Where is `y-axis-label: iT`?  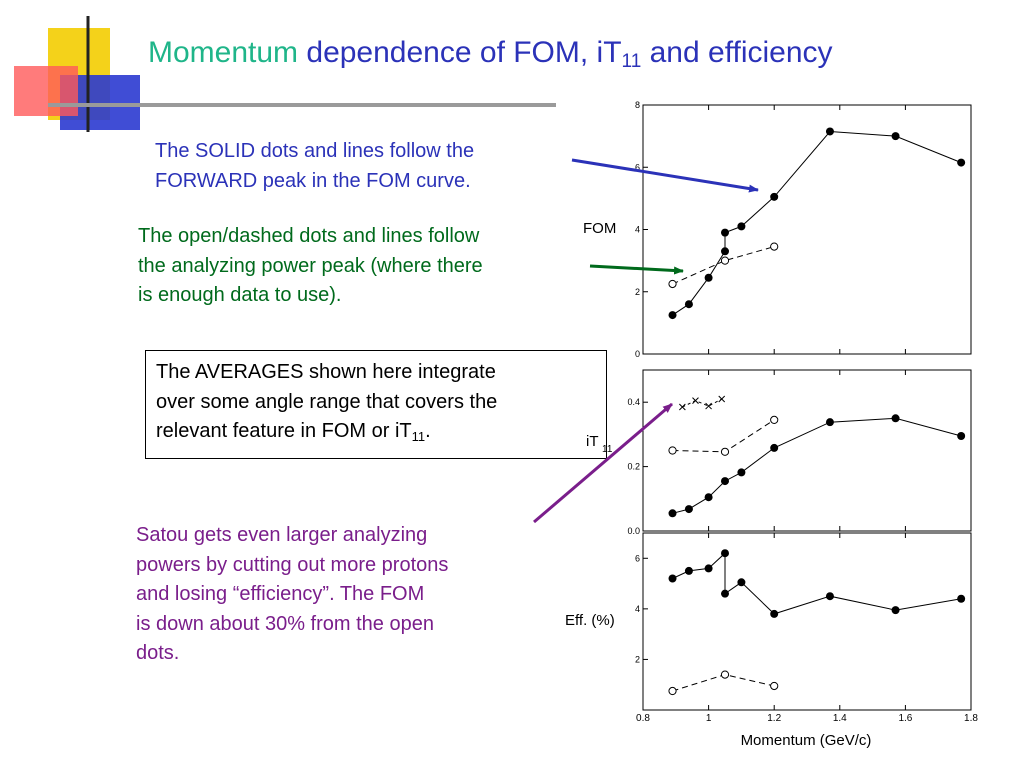 y-axis-label: iT is located at coordinates (592, 441).